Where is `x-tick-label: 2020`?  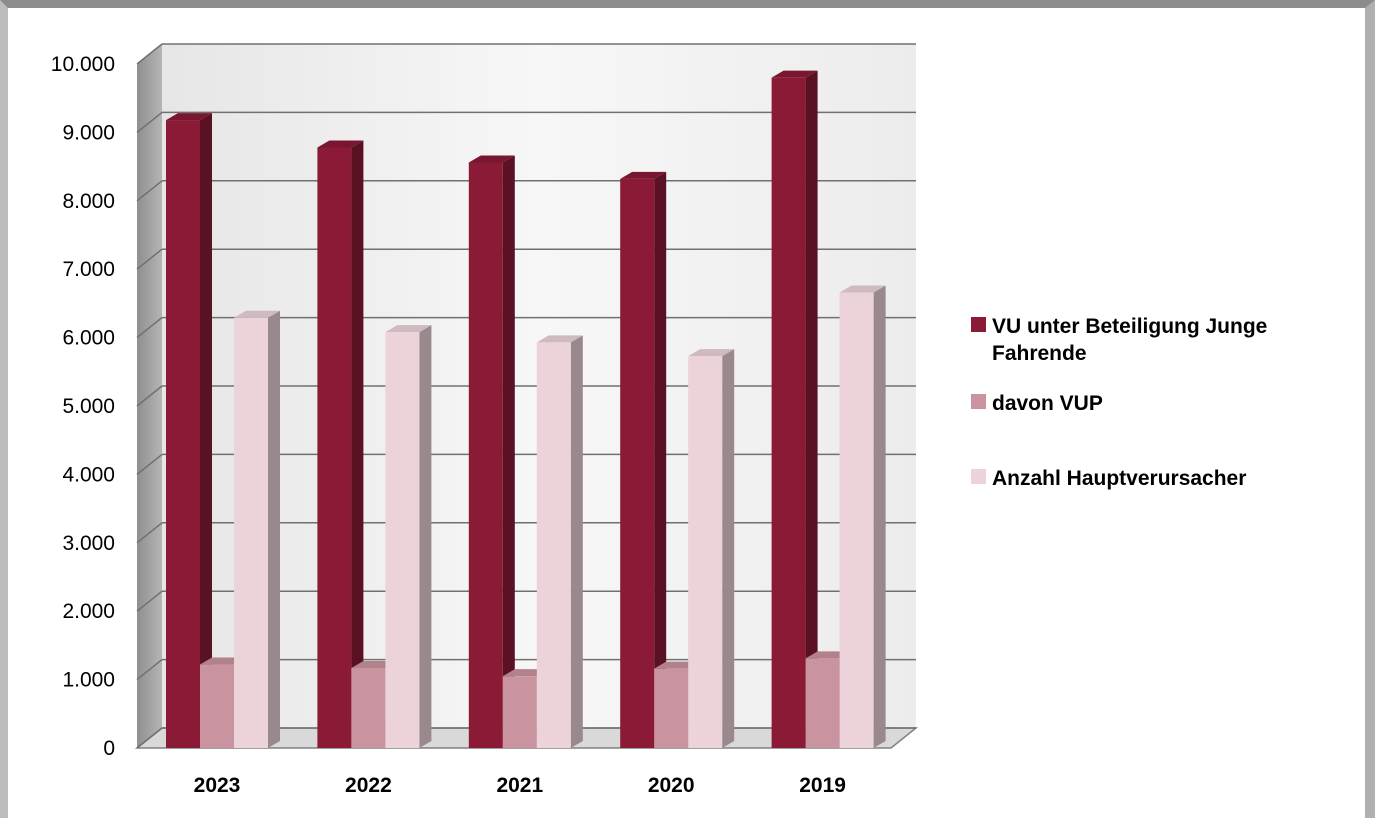 x-tick-label: 2020 is located at coordinates (671, 785).